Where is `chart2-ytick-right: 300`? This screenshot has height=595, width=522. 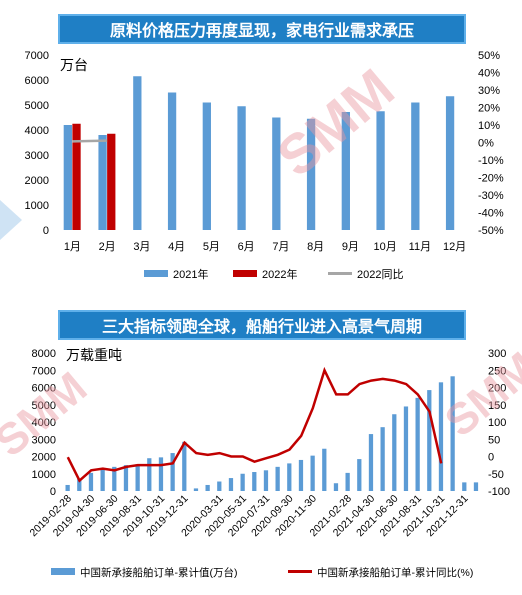
chart2-ytick-right: 300 is located at coordinates (497, 354).